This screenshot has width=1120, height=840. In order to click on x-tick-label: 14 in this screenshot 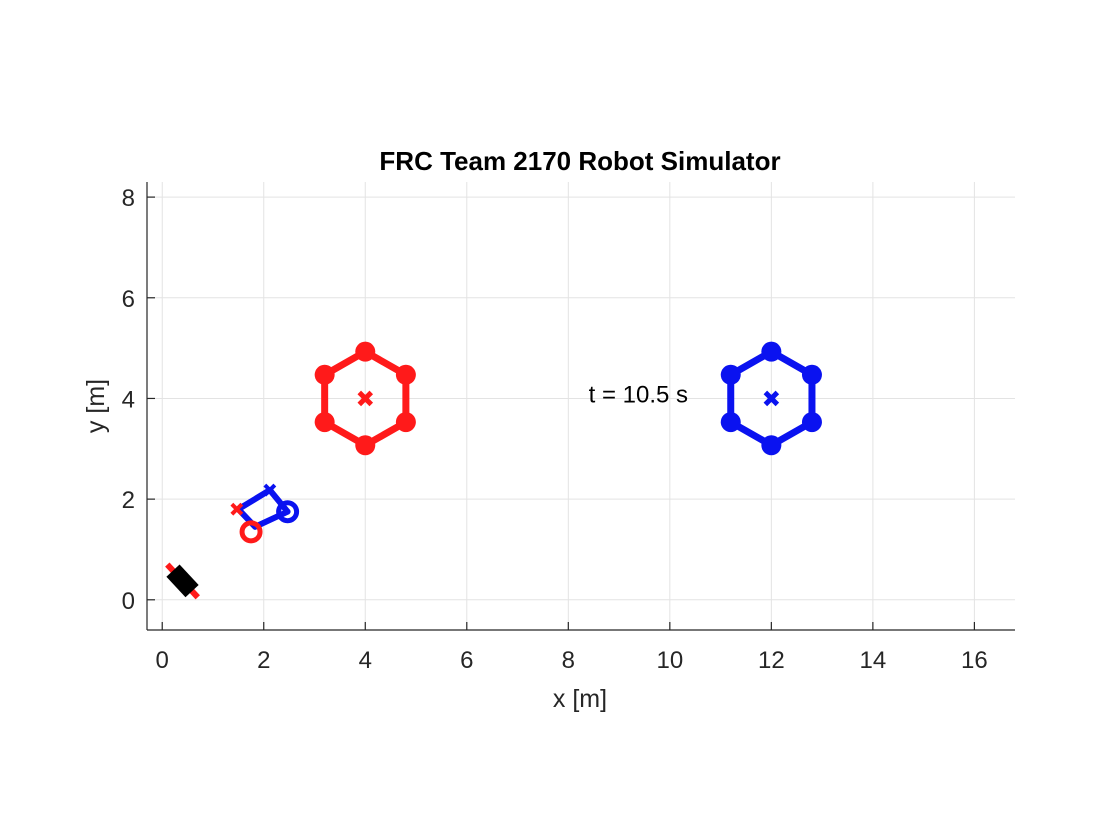, I will do `click(873, 660)`.